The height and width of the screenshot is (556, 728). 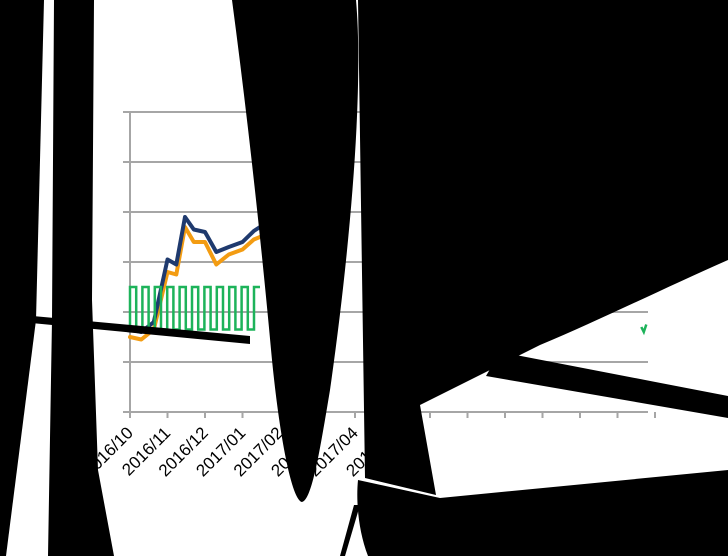 What do you see at coordinates (644, 330) in the screenshot?
I see `series-line-2-tail` at bounding box center [644, 330].